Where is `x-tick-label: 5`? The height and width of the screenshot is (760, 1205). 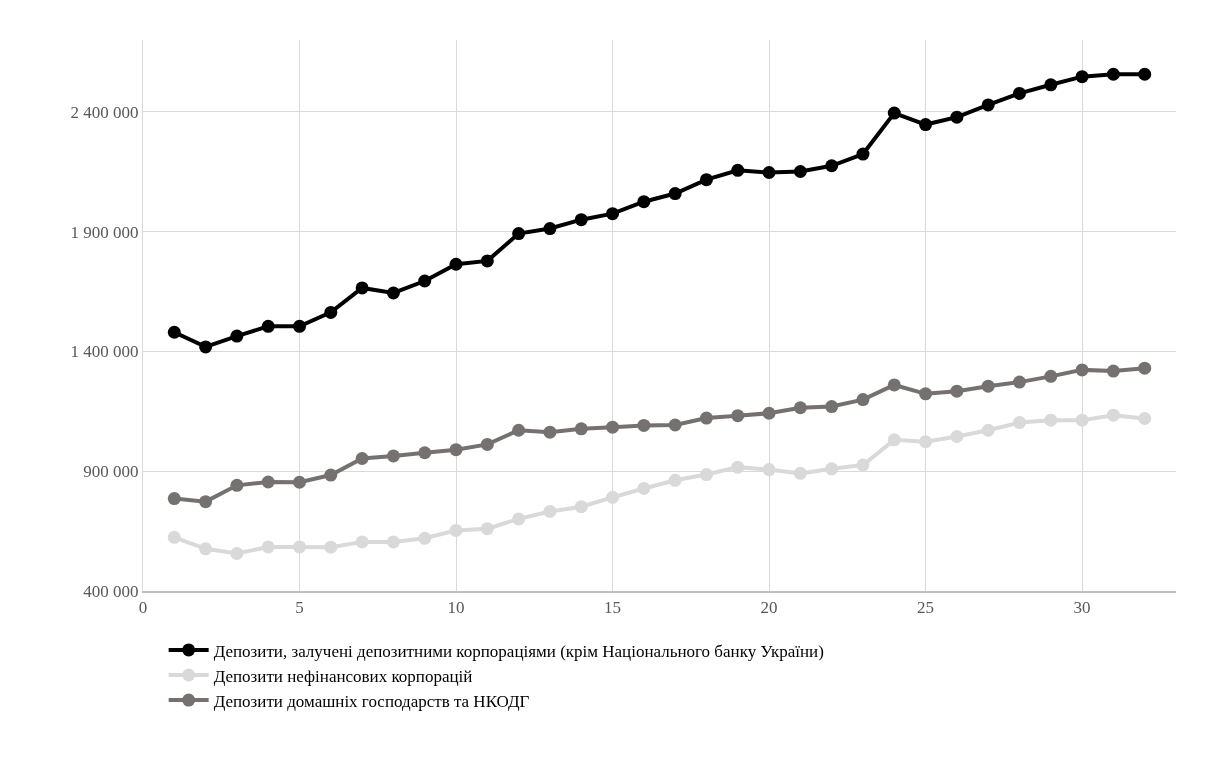
x-tick-label: 5 is located at coordinates (299, 608).